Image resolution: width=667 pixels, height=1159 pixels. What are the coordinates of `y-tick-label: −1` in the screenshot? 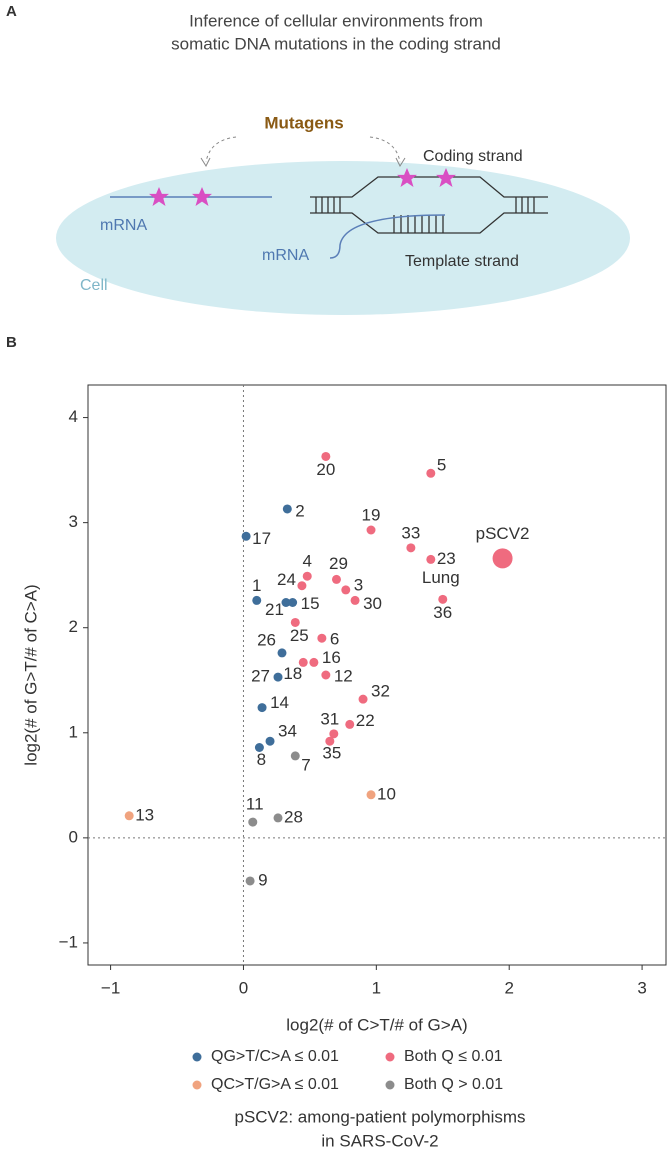 It's located at (68, 941).